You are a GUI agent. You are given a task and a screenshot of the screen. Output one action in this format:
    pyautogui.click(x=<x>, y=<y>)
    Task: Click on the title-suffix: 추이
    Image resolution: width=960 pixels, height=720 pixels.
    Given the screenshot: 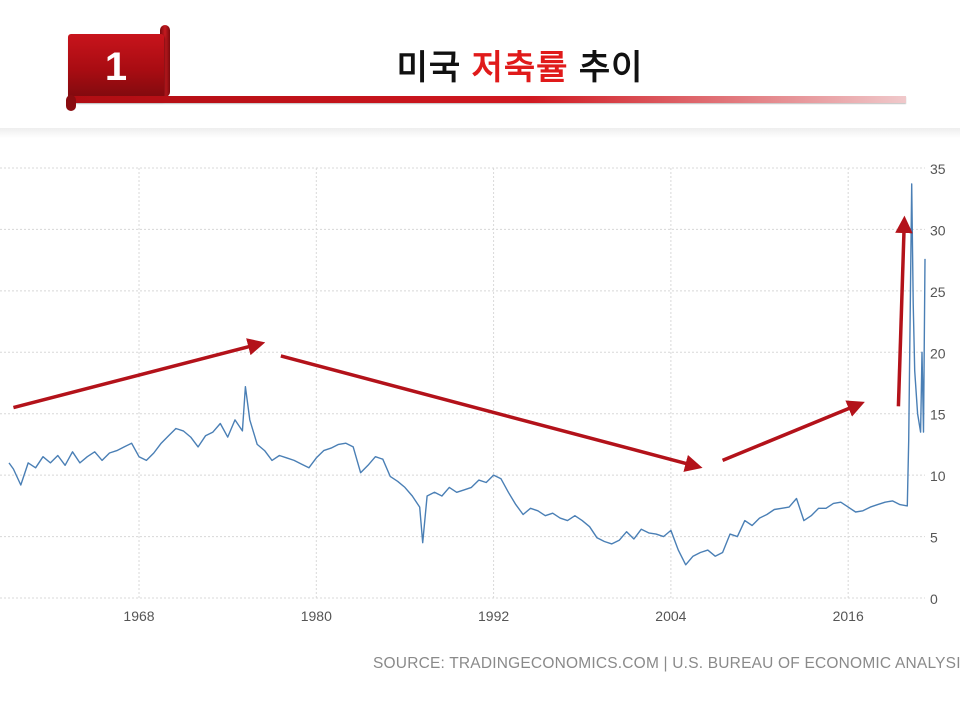 What is the action you would take?
    pyautogui.click(x=606, y=68)
    